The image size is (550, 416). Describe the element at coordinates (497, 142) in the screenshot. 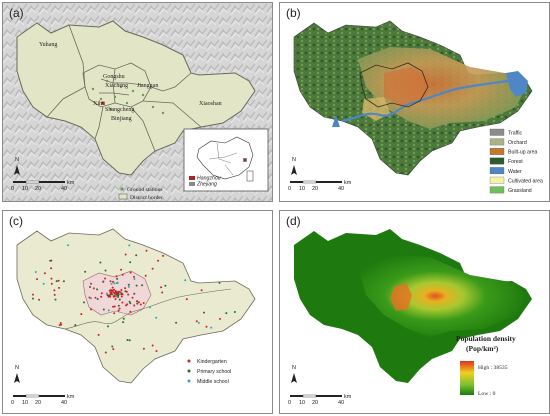

I see `legend-swatch` at that location.